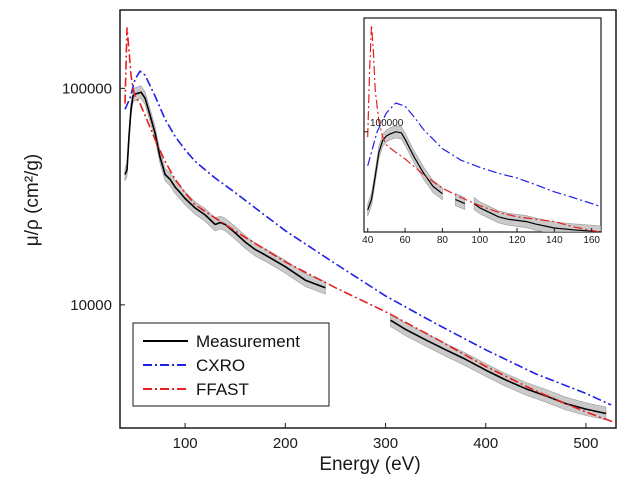  Describe the element at coordinates (443, 240) in the screenshot. I see `inset-x-tick-label-80: 80` at that location.